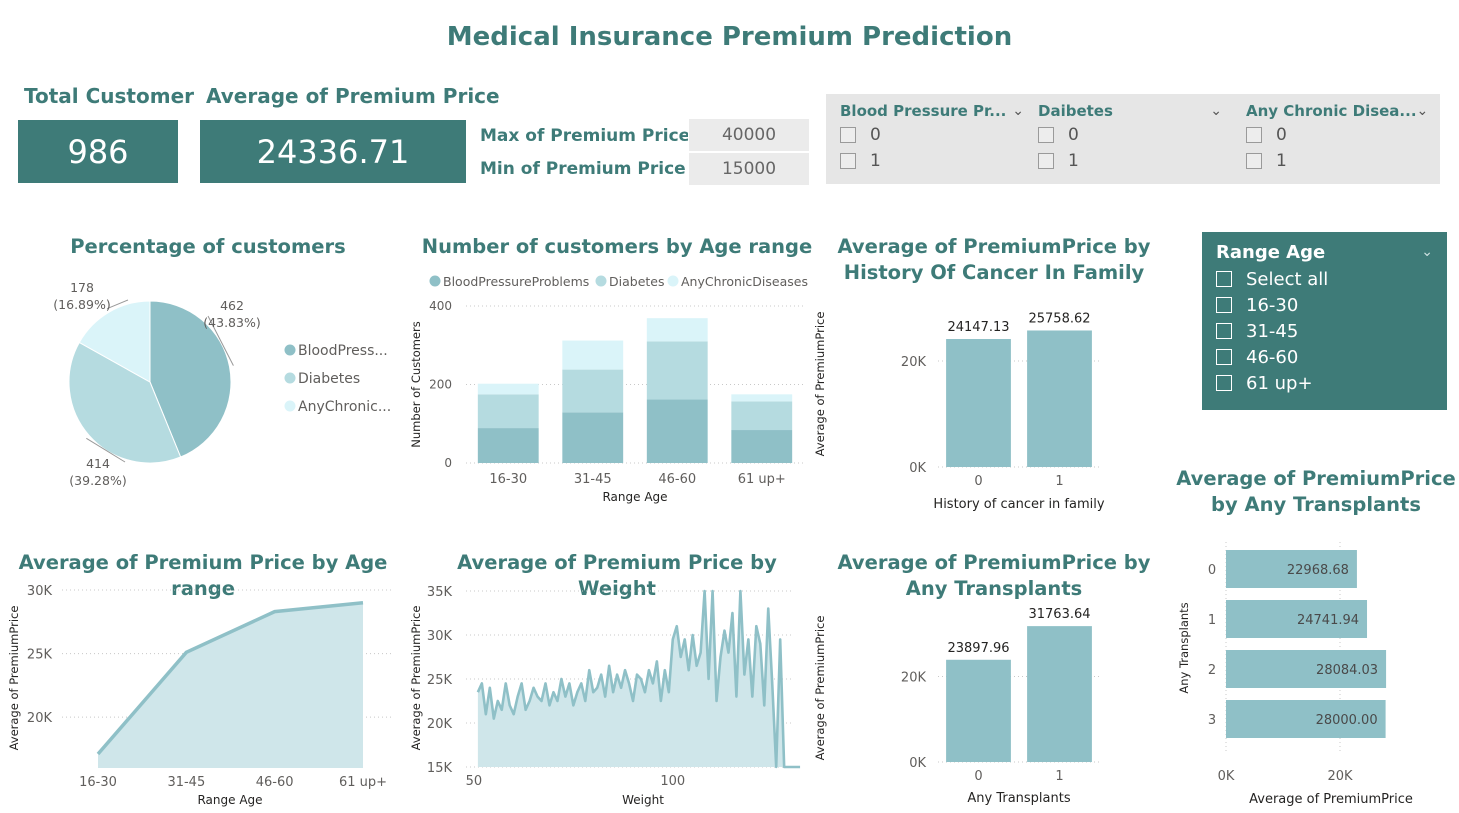 Image resolution: width=1459 pixels, height=813 pixels. I want to click on y-tick-label: 400, so click(440, 306).